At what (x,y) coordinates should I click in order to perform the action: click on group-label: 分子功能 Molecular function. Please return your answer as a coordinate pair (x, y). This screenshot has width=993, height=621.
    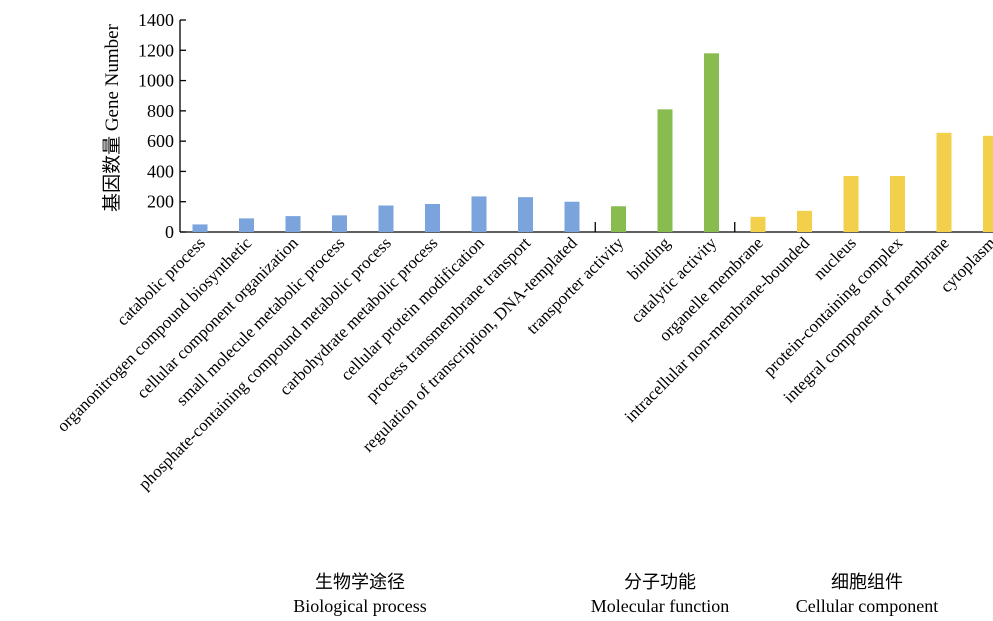
    Looking at the image, I should click on (660, 594).